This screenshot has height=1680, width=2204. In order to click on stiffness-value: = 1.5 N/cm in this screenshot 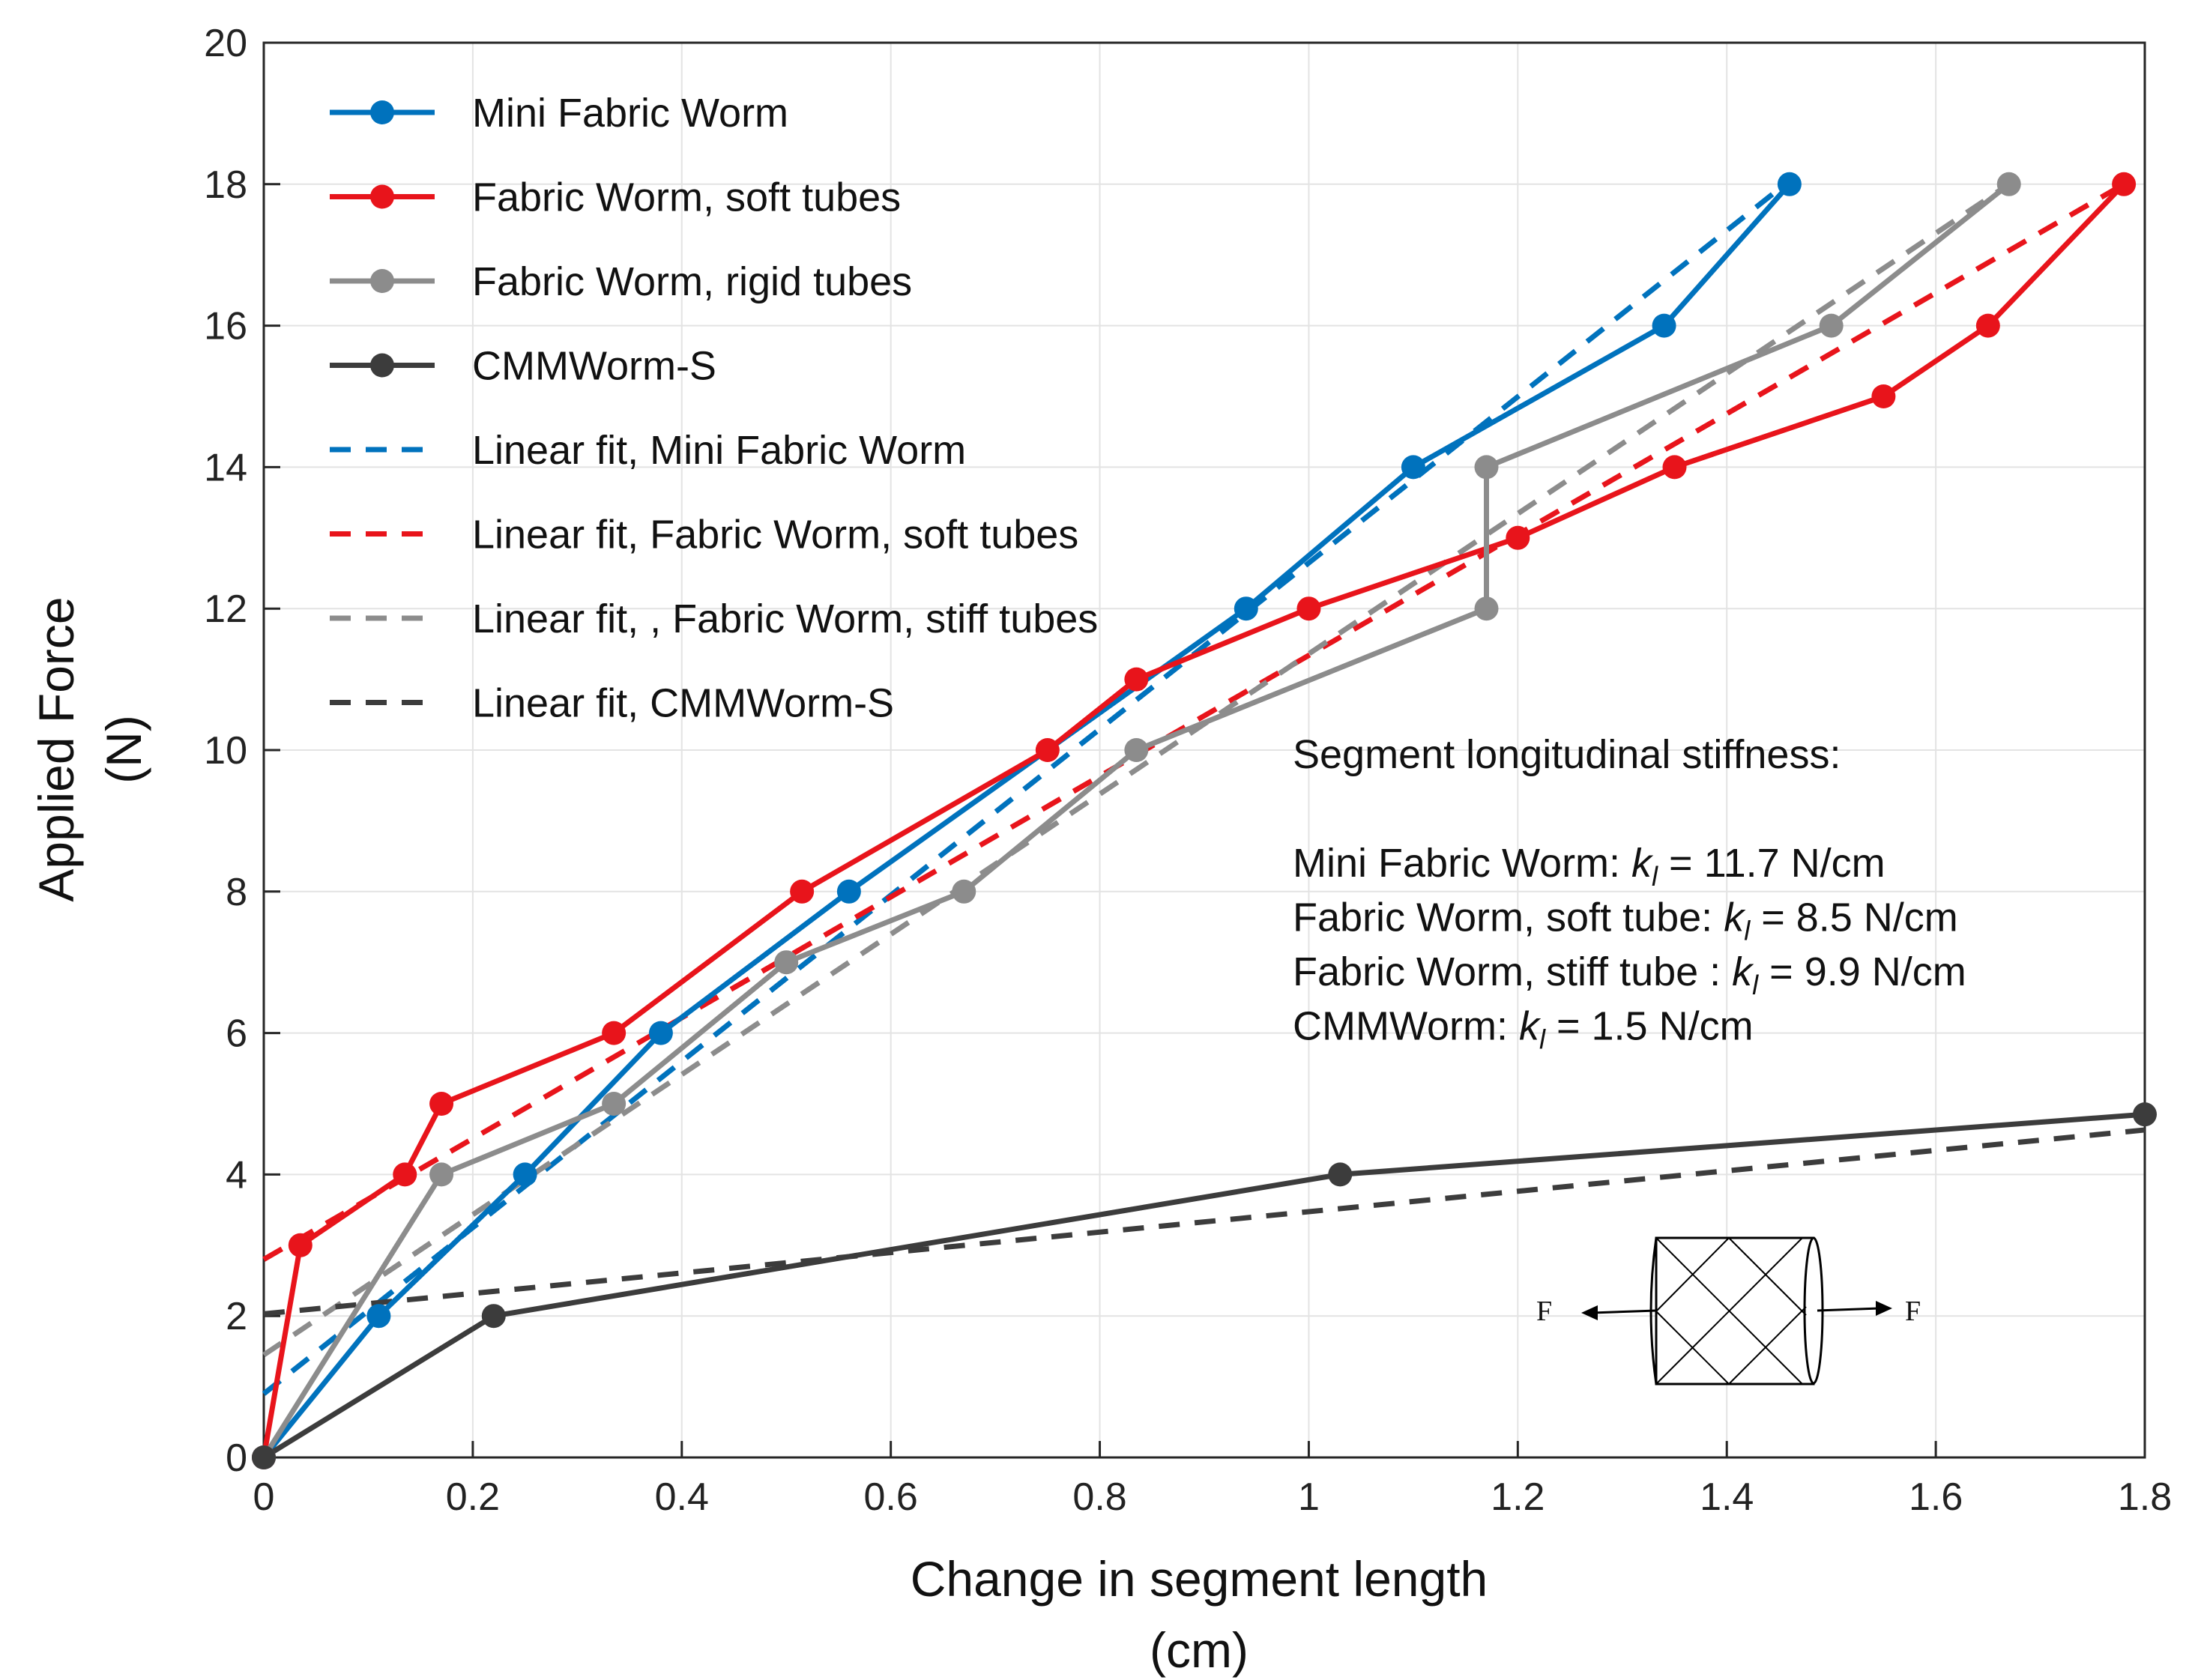, I will do `click(1649, 1026)`.